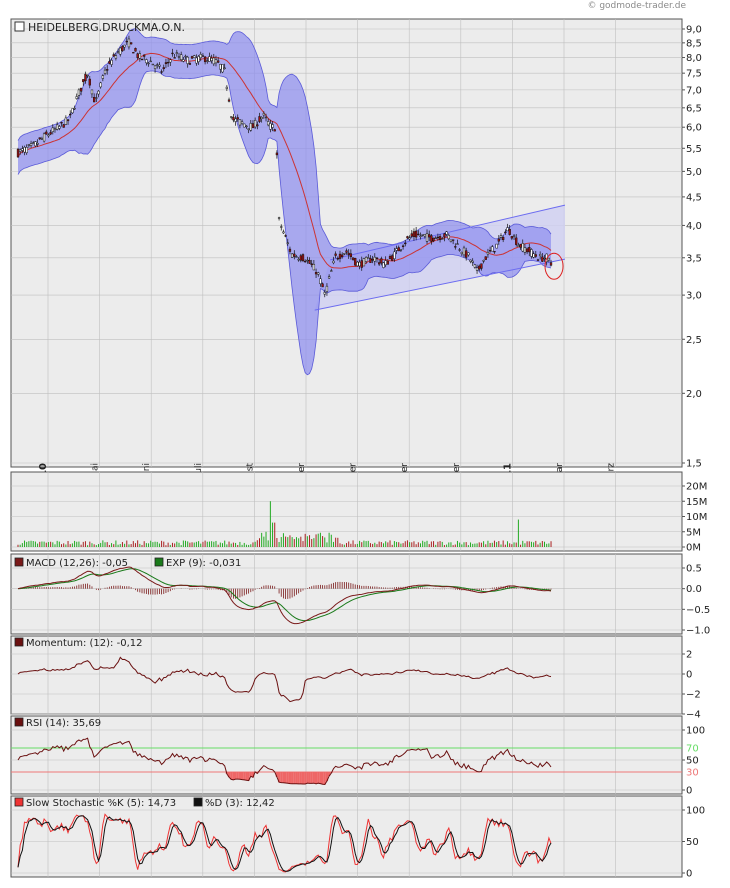 The width and height of the screenshot is (730, 888). Describe the element at coordinates (19, 802) in the screenshot. I see `stoch-k-legend-swatch` at that location.